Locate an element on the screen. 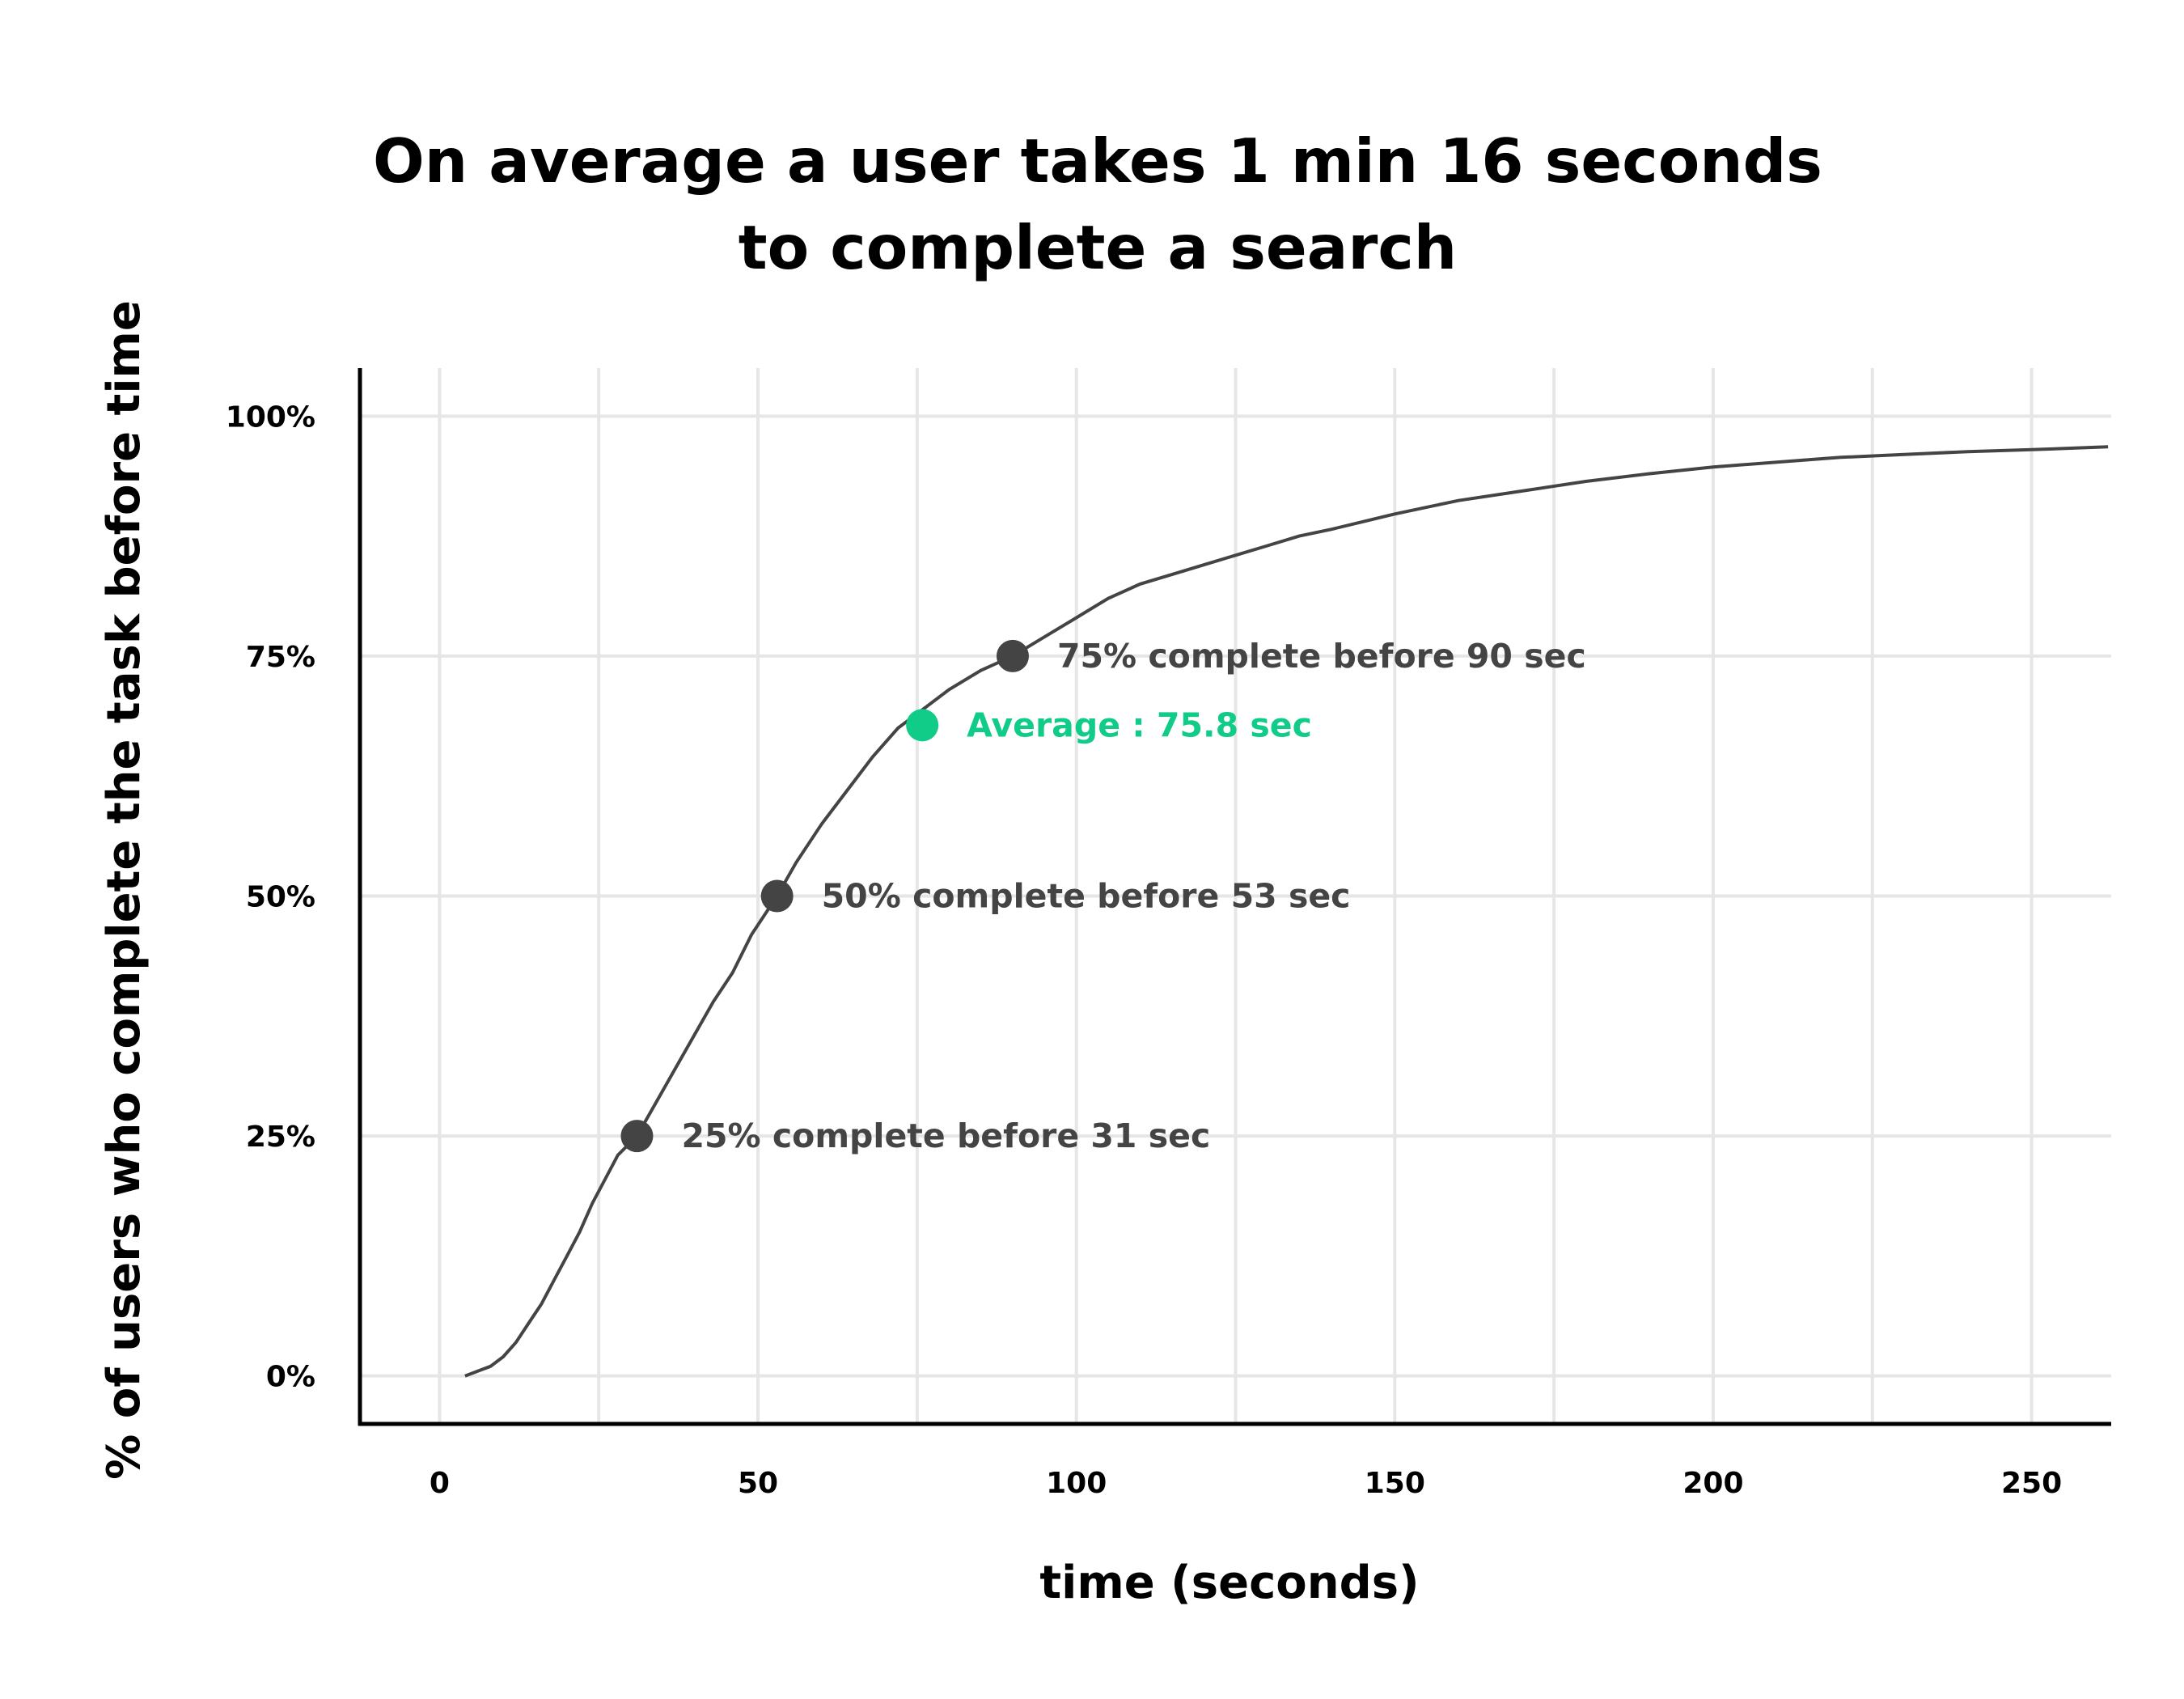 The image size is (2184, 1699). x-axis-label: time (seconds) is located at coordinates (1229, 1583).